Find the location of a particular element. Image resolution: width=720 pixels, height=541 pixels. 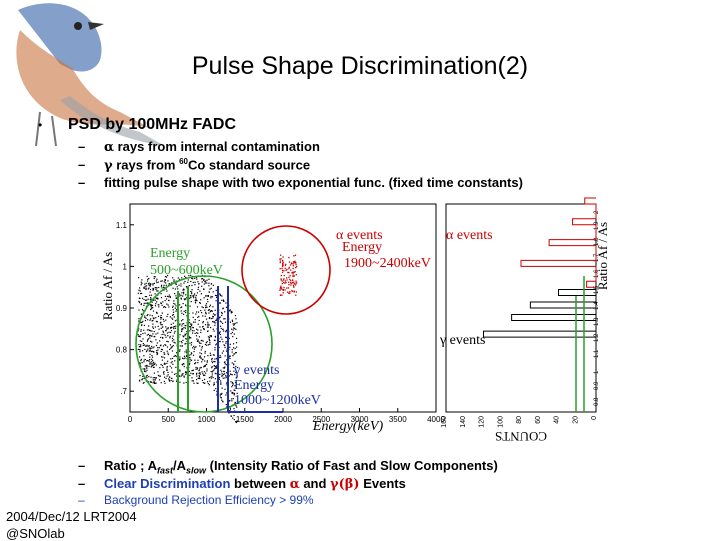

hist-legend-alpha: α events is located at coordinates (469, 235).